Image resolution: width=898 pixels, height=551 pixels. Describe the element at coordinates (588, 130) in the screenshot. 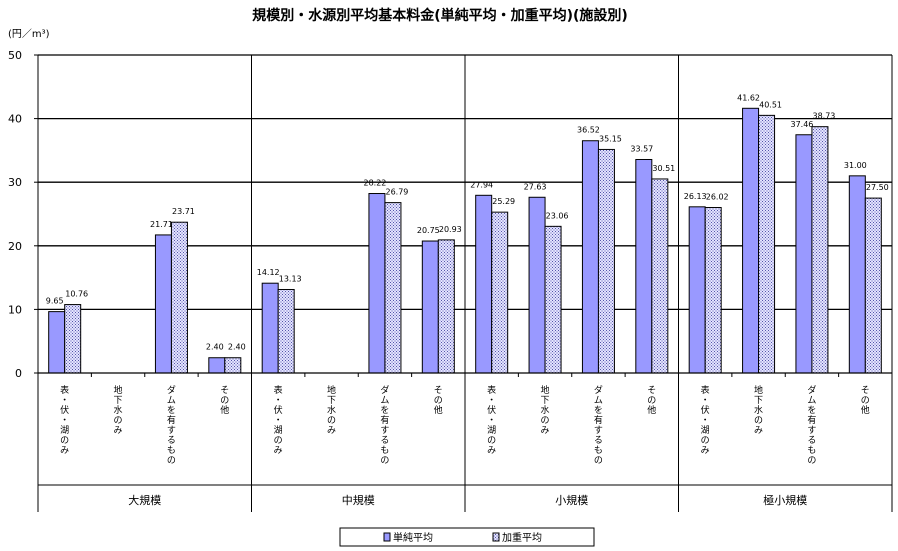

I see `data-label: 36.52` at that location.